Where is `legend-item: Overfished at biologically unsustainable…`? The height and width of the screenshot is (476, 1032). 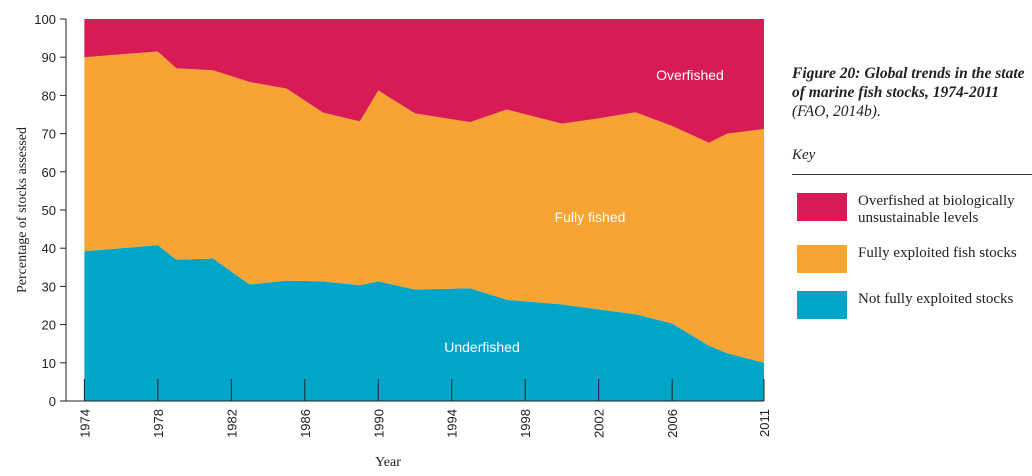
legend-item: Overfished at biologically unsustainable… is located at coordinates (914, 210).